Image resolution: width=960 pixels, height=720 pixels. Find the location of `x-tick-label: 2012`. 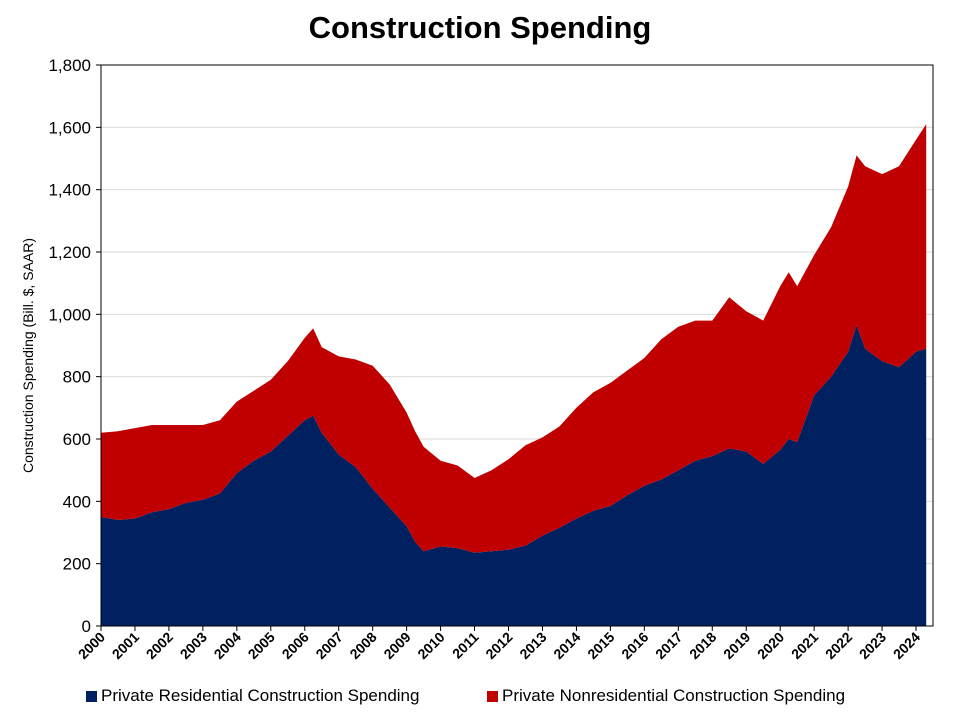

x-tick-label: 2012 is located at coordinates (498, 645).